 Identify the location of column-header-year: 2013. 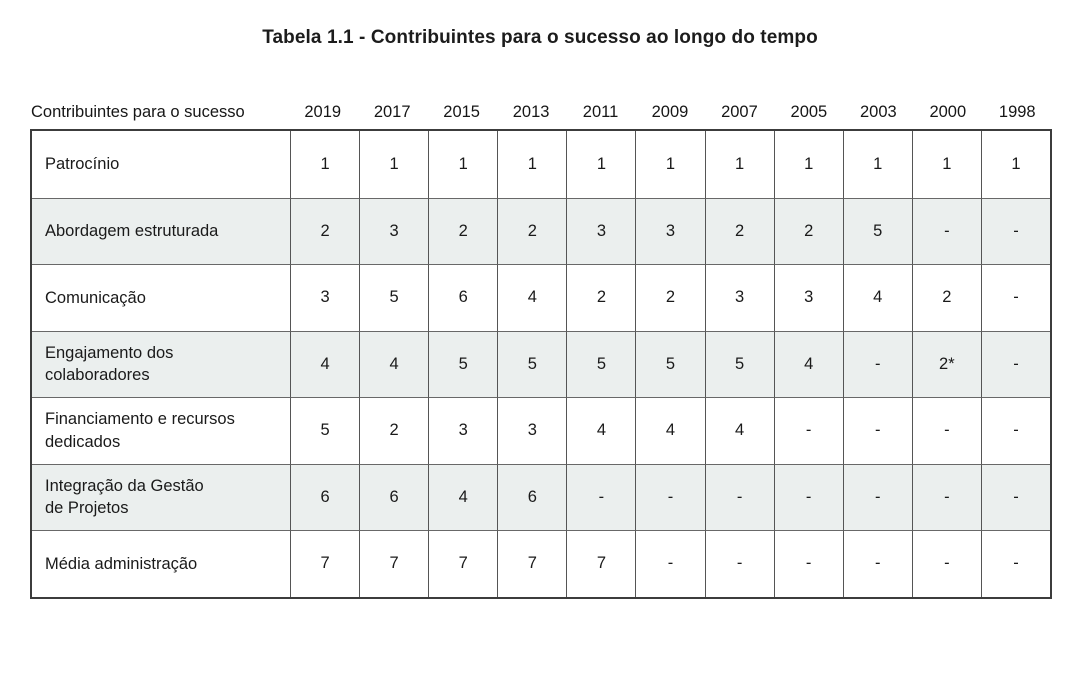
(531, 112).